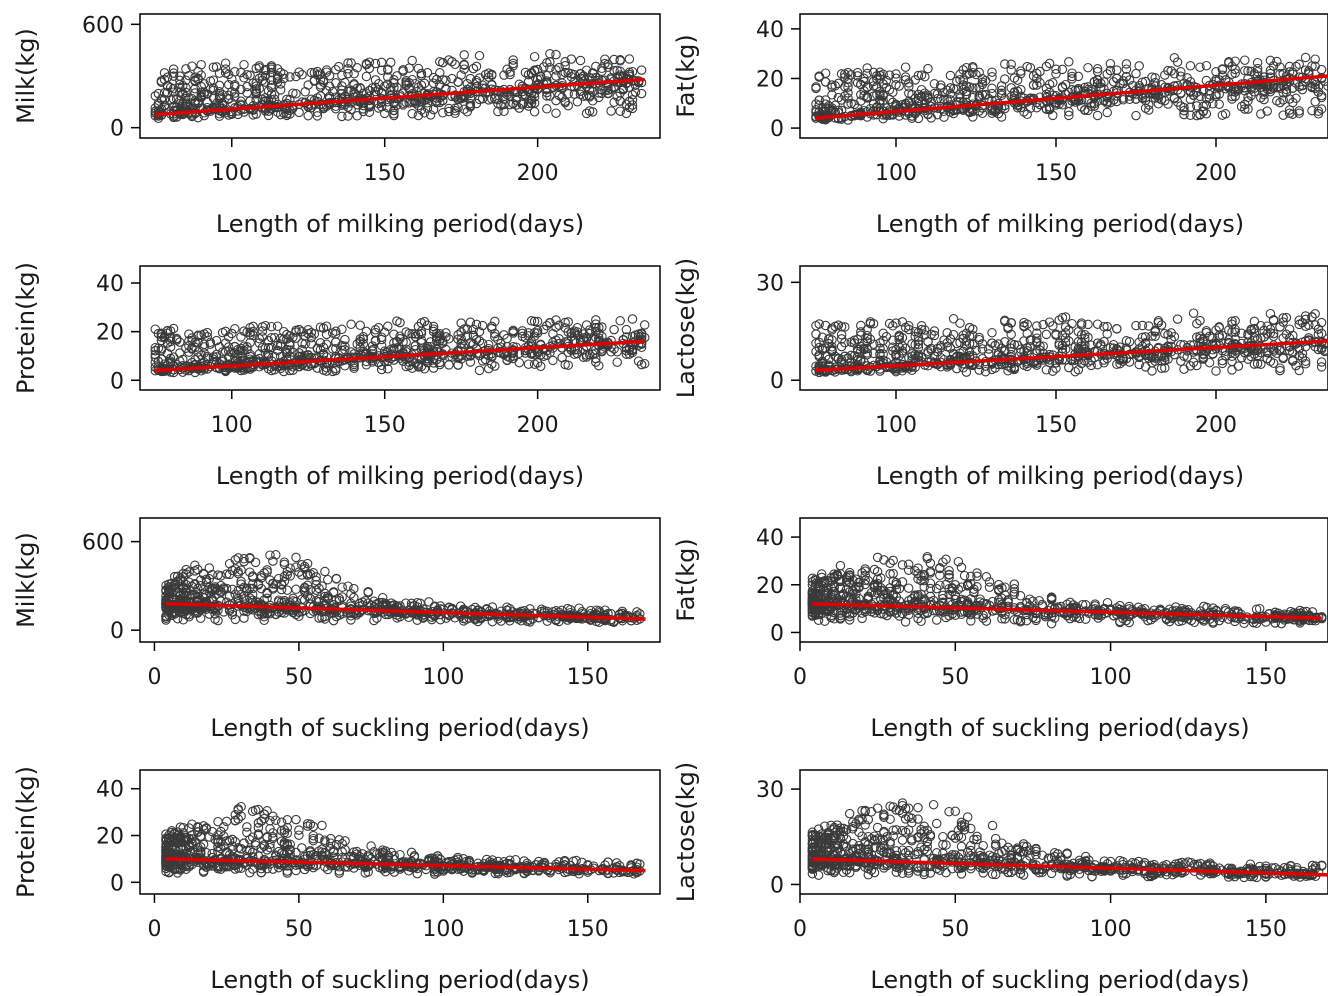 This screenshot has height=996, width=1328. I want to click on y-axis-label: Milk(kg), so click(26, 76).